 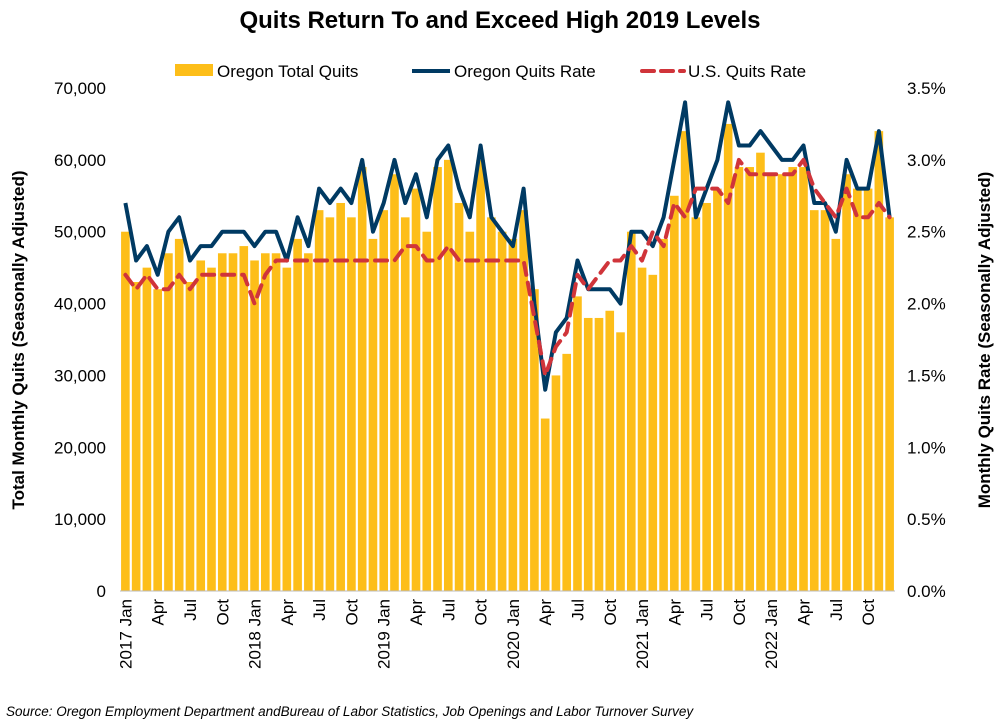 What do you see at coordinates (80, 304) in the screenshot?
I see `y-left-tick-label: 40,000` at bounding box center [80, 304].